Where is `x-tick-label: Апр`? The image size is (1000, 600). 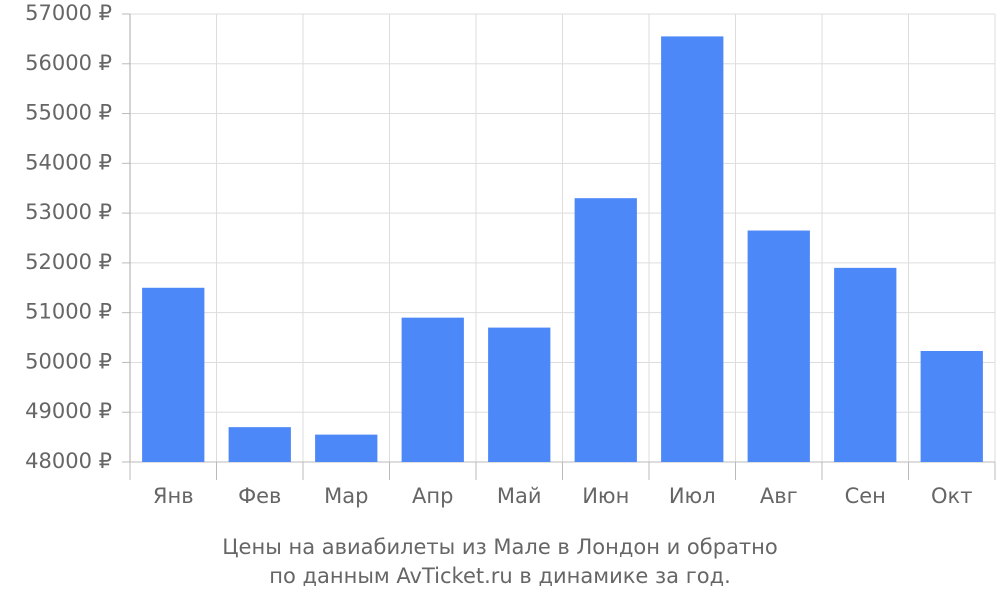 x-tick-label: Апр is located at coordinates (432, 496).